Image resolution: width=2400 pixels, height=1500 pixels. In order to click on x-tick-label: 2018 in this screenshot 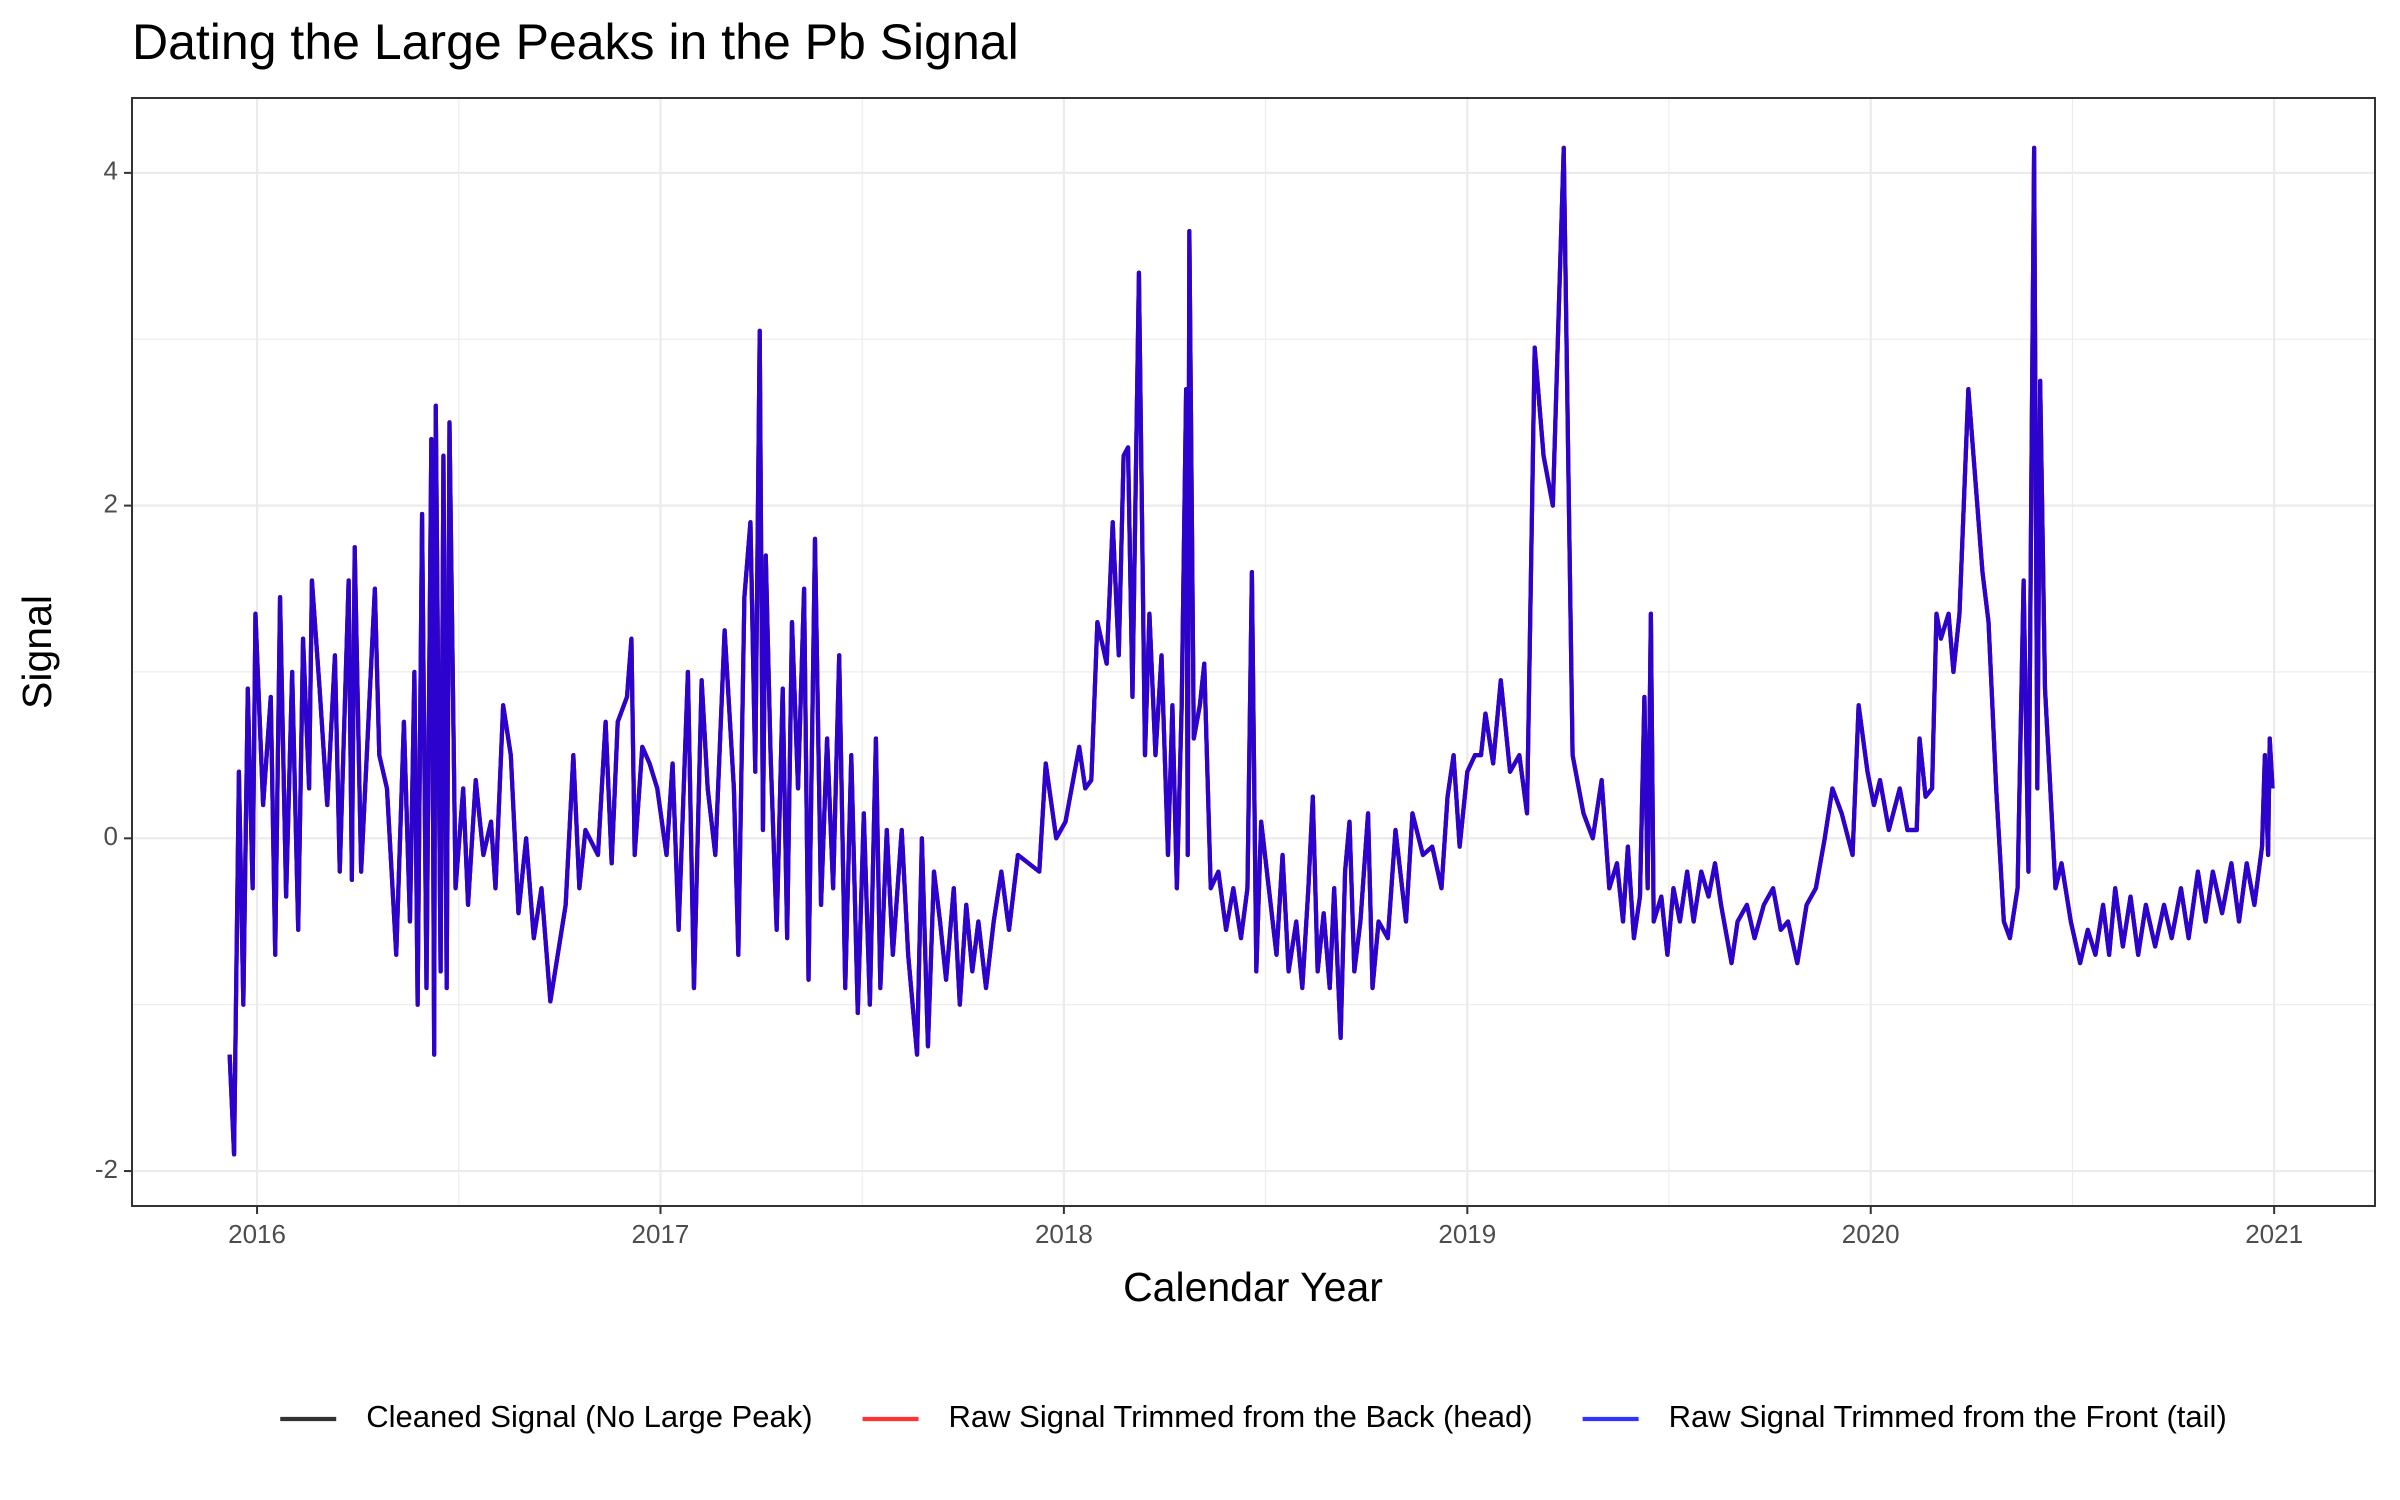, I will do `click(1064, 1234)`.